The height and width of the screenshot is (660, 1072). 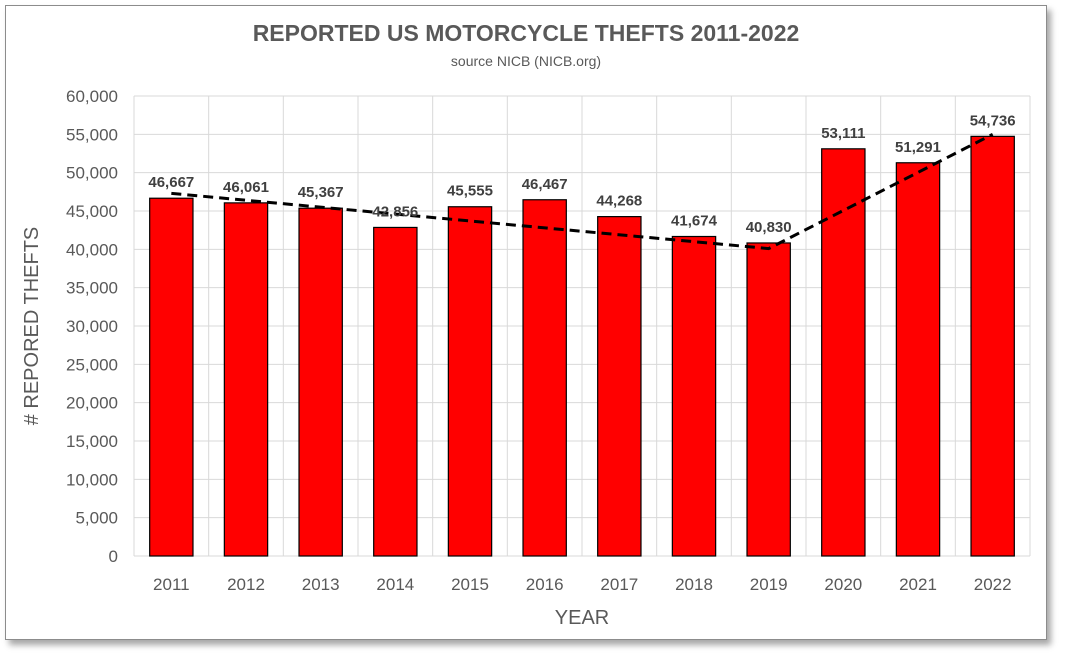 I want to click on y-tick-label: 45,000, so click(x=92, y=211).